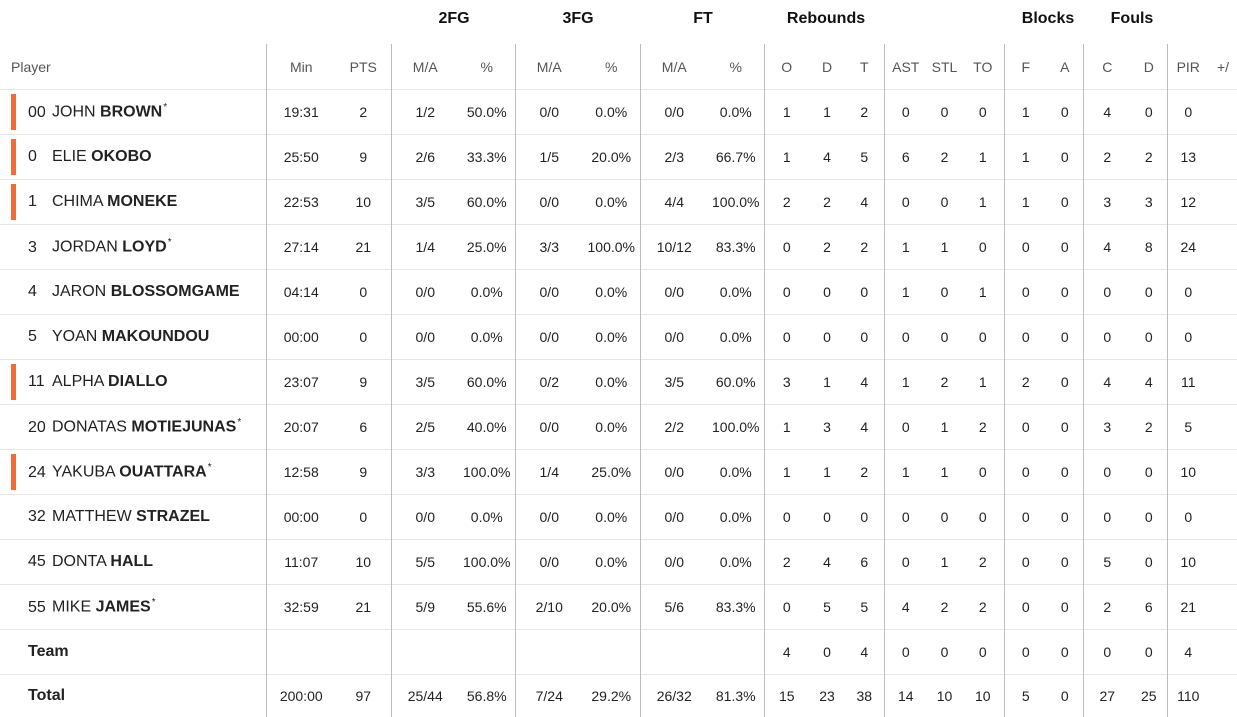 This screenshot has width=1237, height=717. Describe the element at coordinates (736, 157) in the screenshot. I see `stat-ft-pct: 66.7%` at that location.